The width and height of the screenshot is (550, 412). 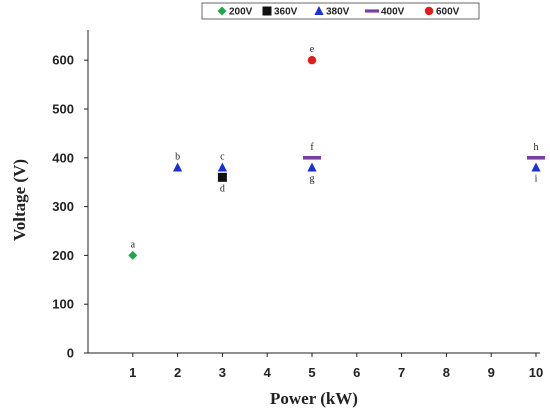 I want to click on x-tick-label: 1, so click(x=132, y=372).